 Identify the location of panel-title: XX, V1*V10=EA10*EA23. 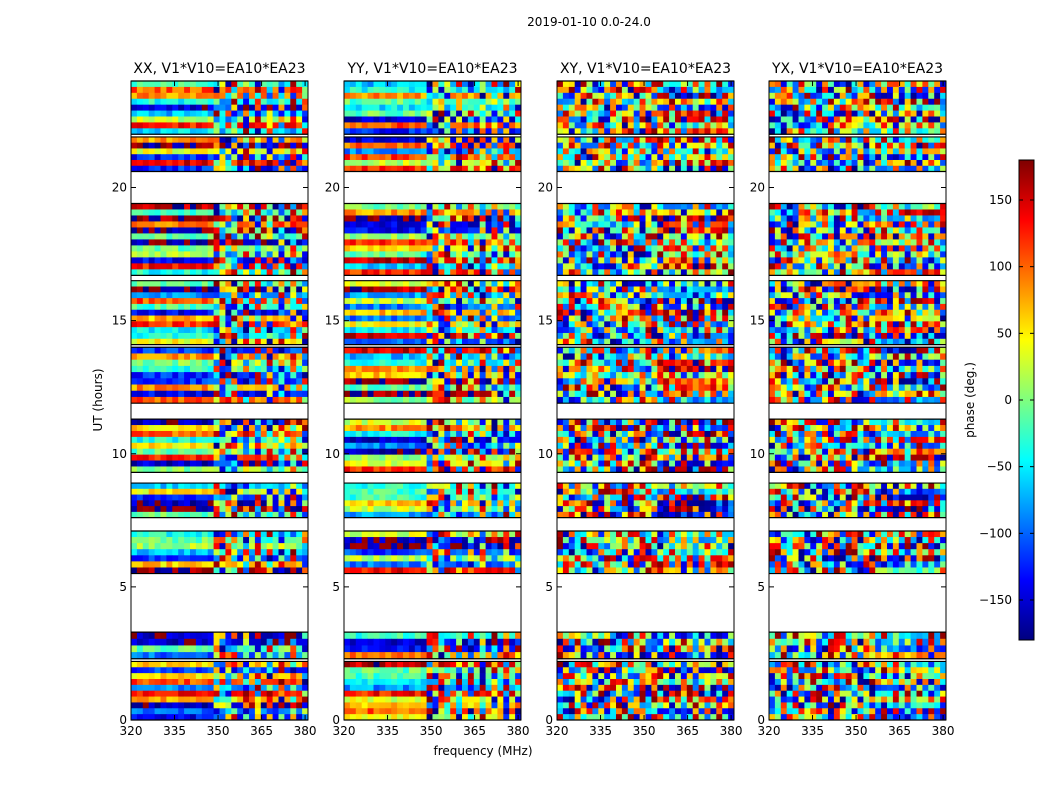
(219, 69).